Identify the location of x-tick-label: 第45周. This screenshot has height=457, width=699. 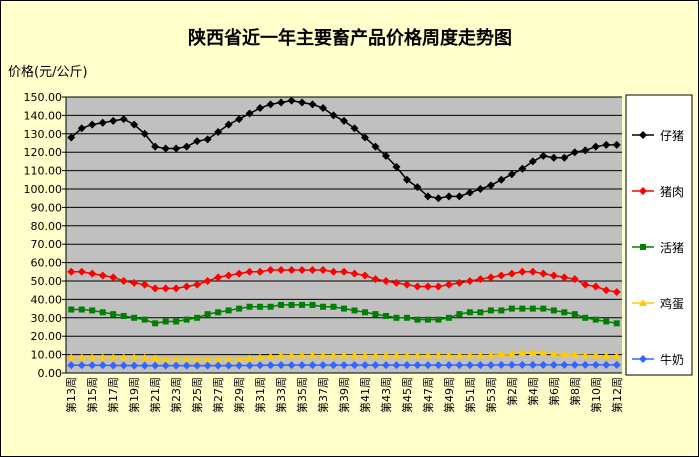
(407, 395).